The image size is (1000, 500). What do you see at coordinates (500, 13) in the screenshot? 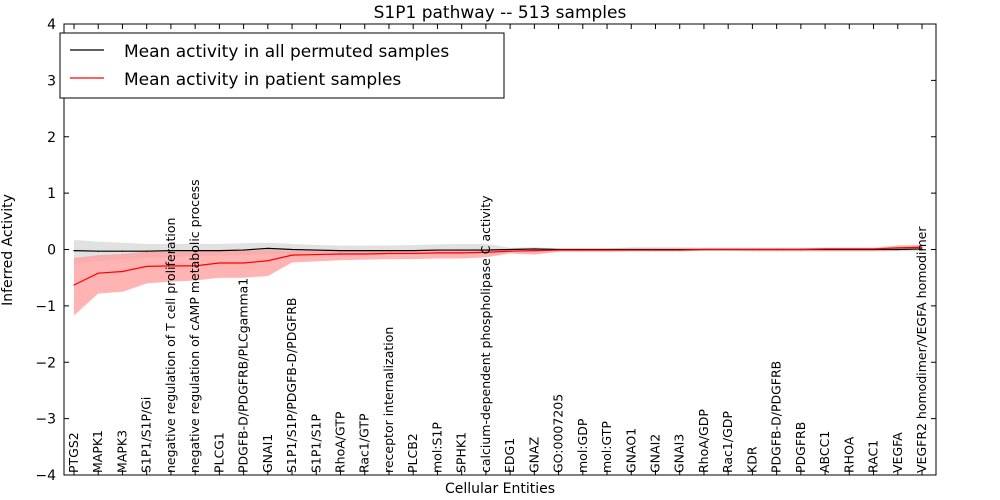
I see `chart-title: S1P1 pathway -- 513 samples` at bounding box center [500, 13].